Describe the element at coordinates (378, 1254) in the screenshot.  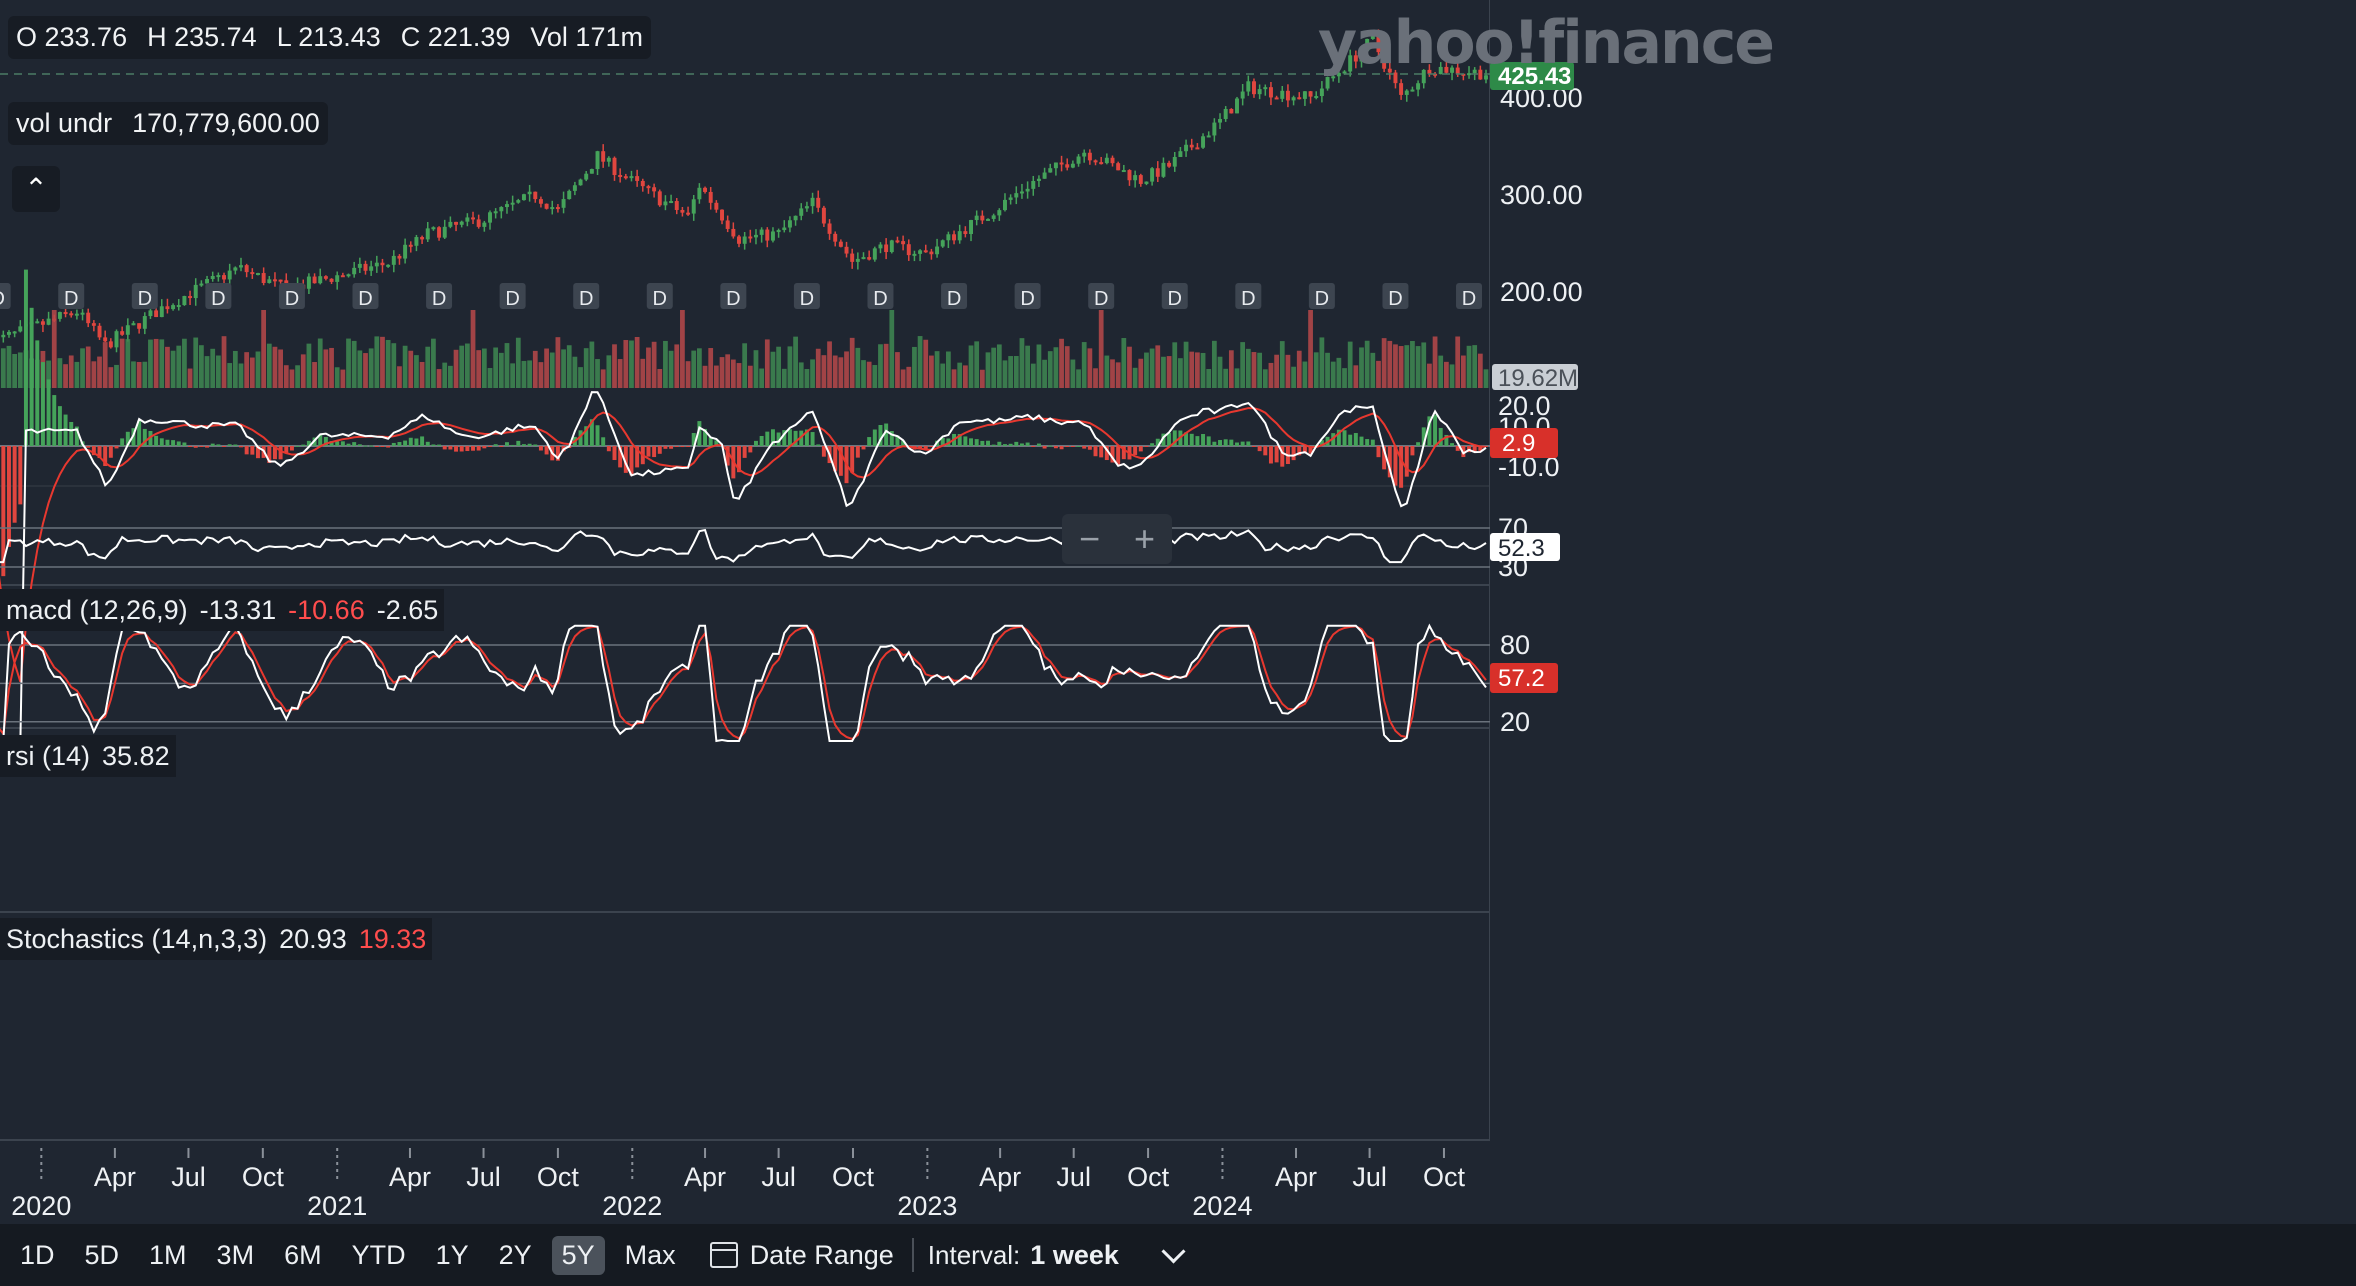
I see `range-ytd-button: YTD` at that location.